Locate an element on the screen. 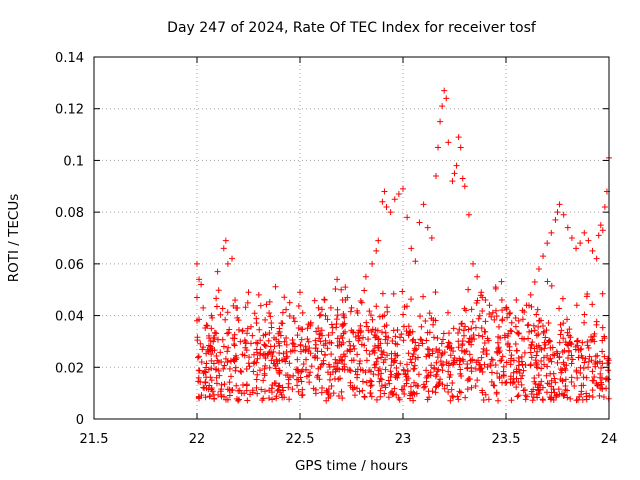 The width and height of the screenshot is (640, 480). y-tick-label: 0.04 is located at coordinates (69, 317).